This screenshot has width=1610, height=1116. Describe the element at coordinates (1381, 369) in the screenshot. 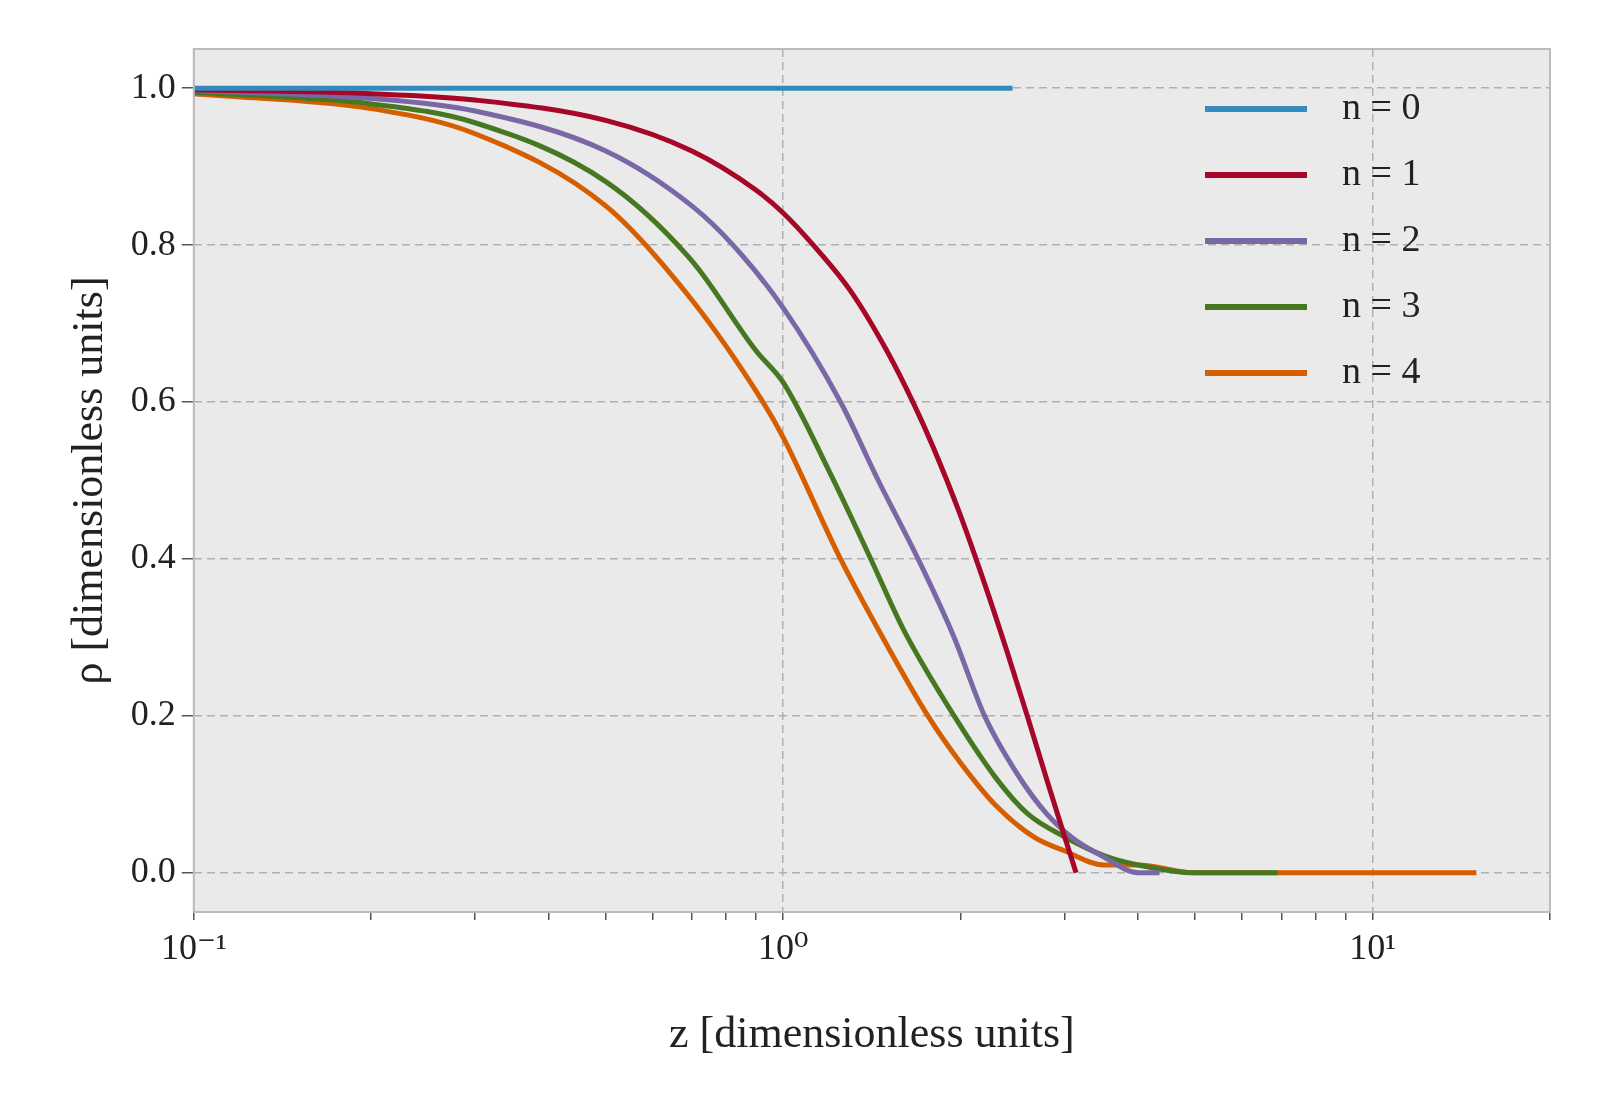

I see `legend-label: n = 4` at that location.